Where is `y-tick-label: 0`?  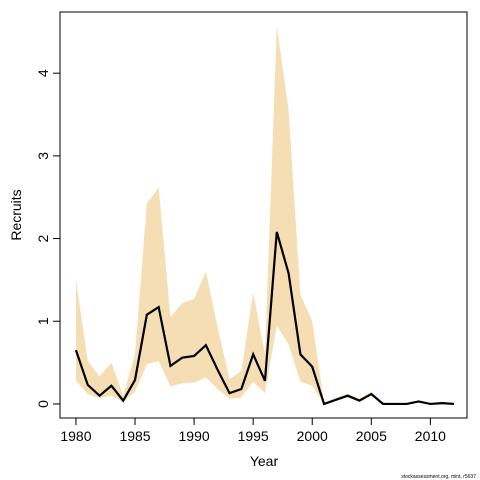 y-tick-label: 0 is located at coordinates (43, 404).